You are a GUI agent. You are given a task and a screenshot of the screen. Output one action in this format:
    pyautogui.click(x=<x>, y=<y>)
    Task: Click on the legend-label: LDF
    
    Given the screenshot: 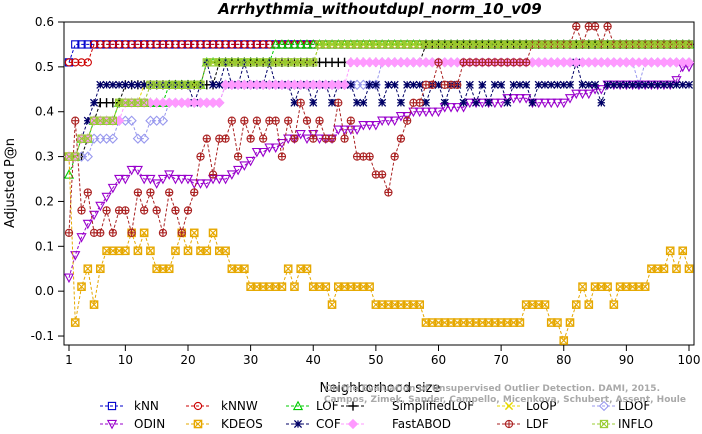 What is the action you would take?
    pyautogui.click(x=537, y=424)
    